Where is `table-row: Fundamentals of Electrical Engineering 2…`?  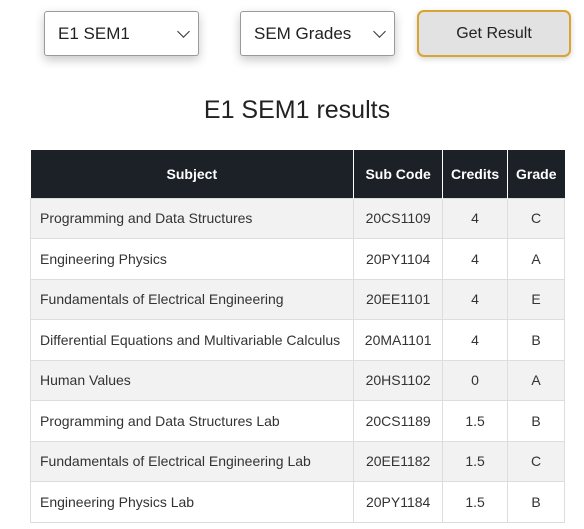 table-row: Fundamentals of Electrical Engineering 2… is located at coordinates (297, 299).